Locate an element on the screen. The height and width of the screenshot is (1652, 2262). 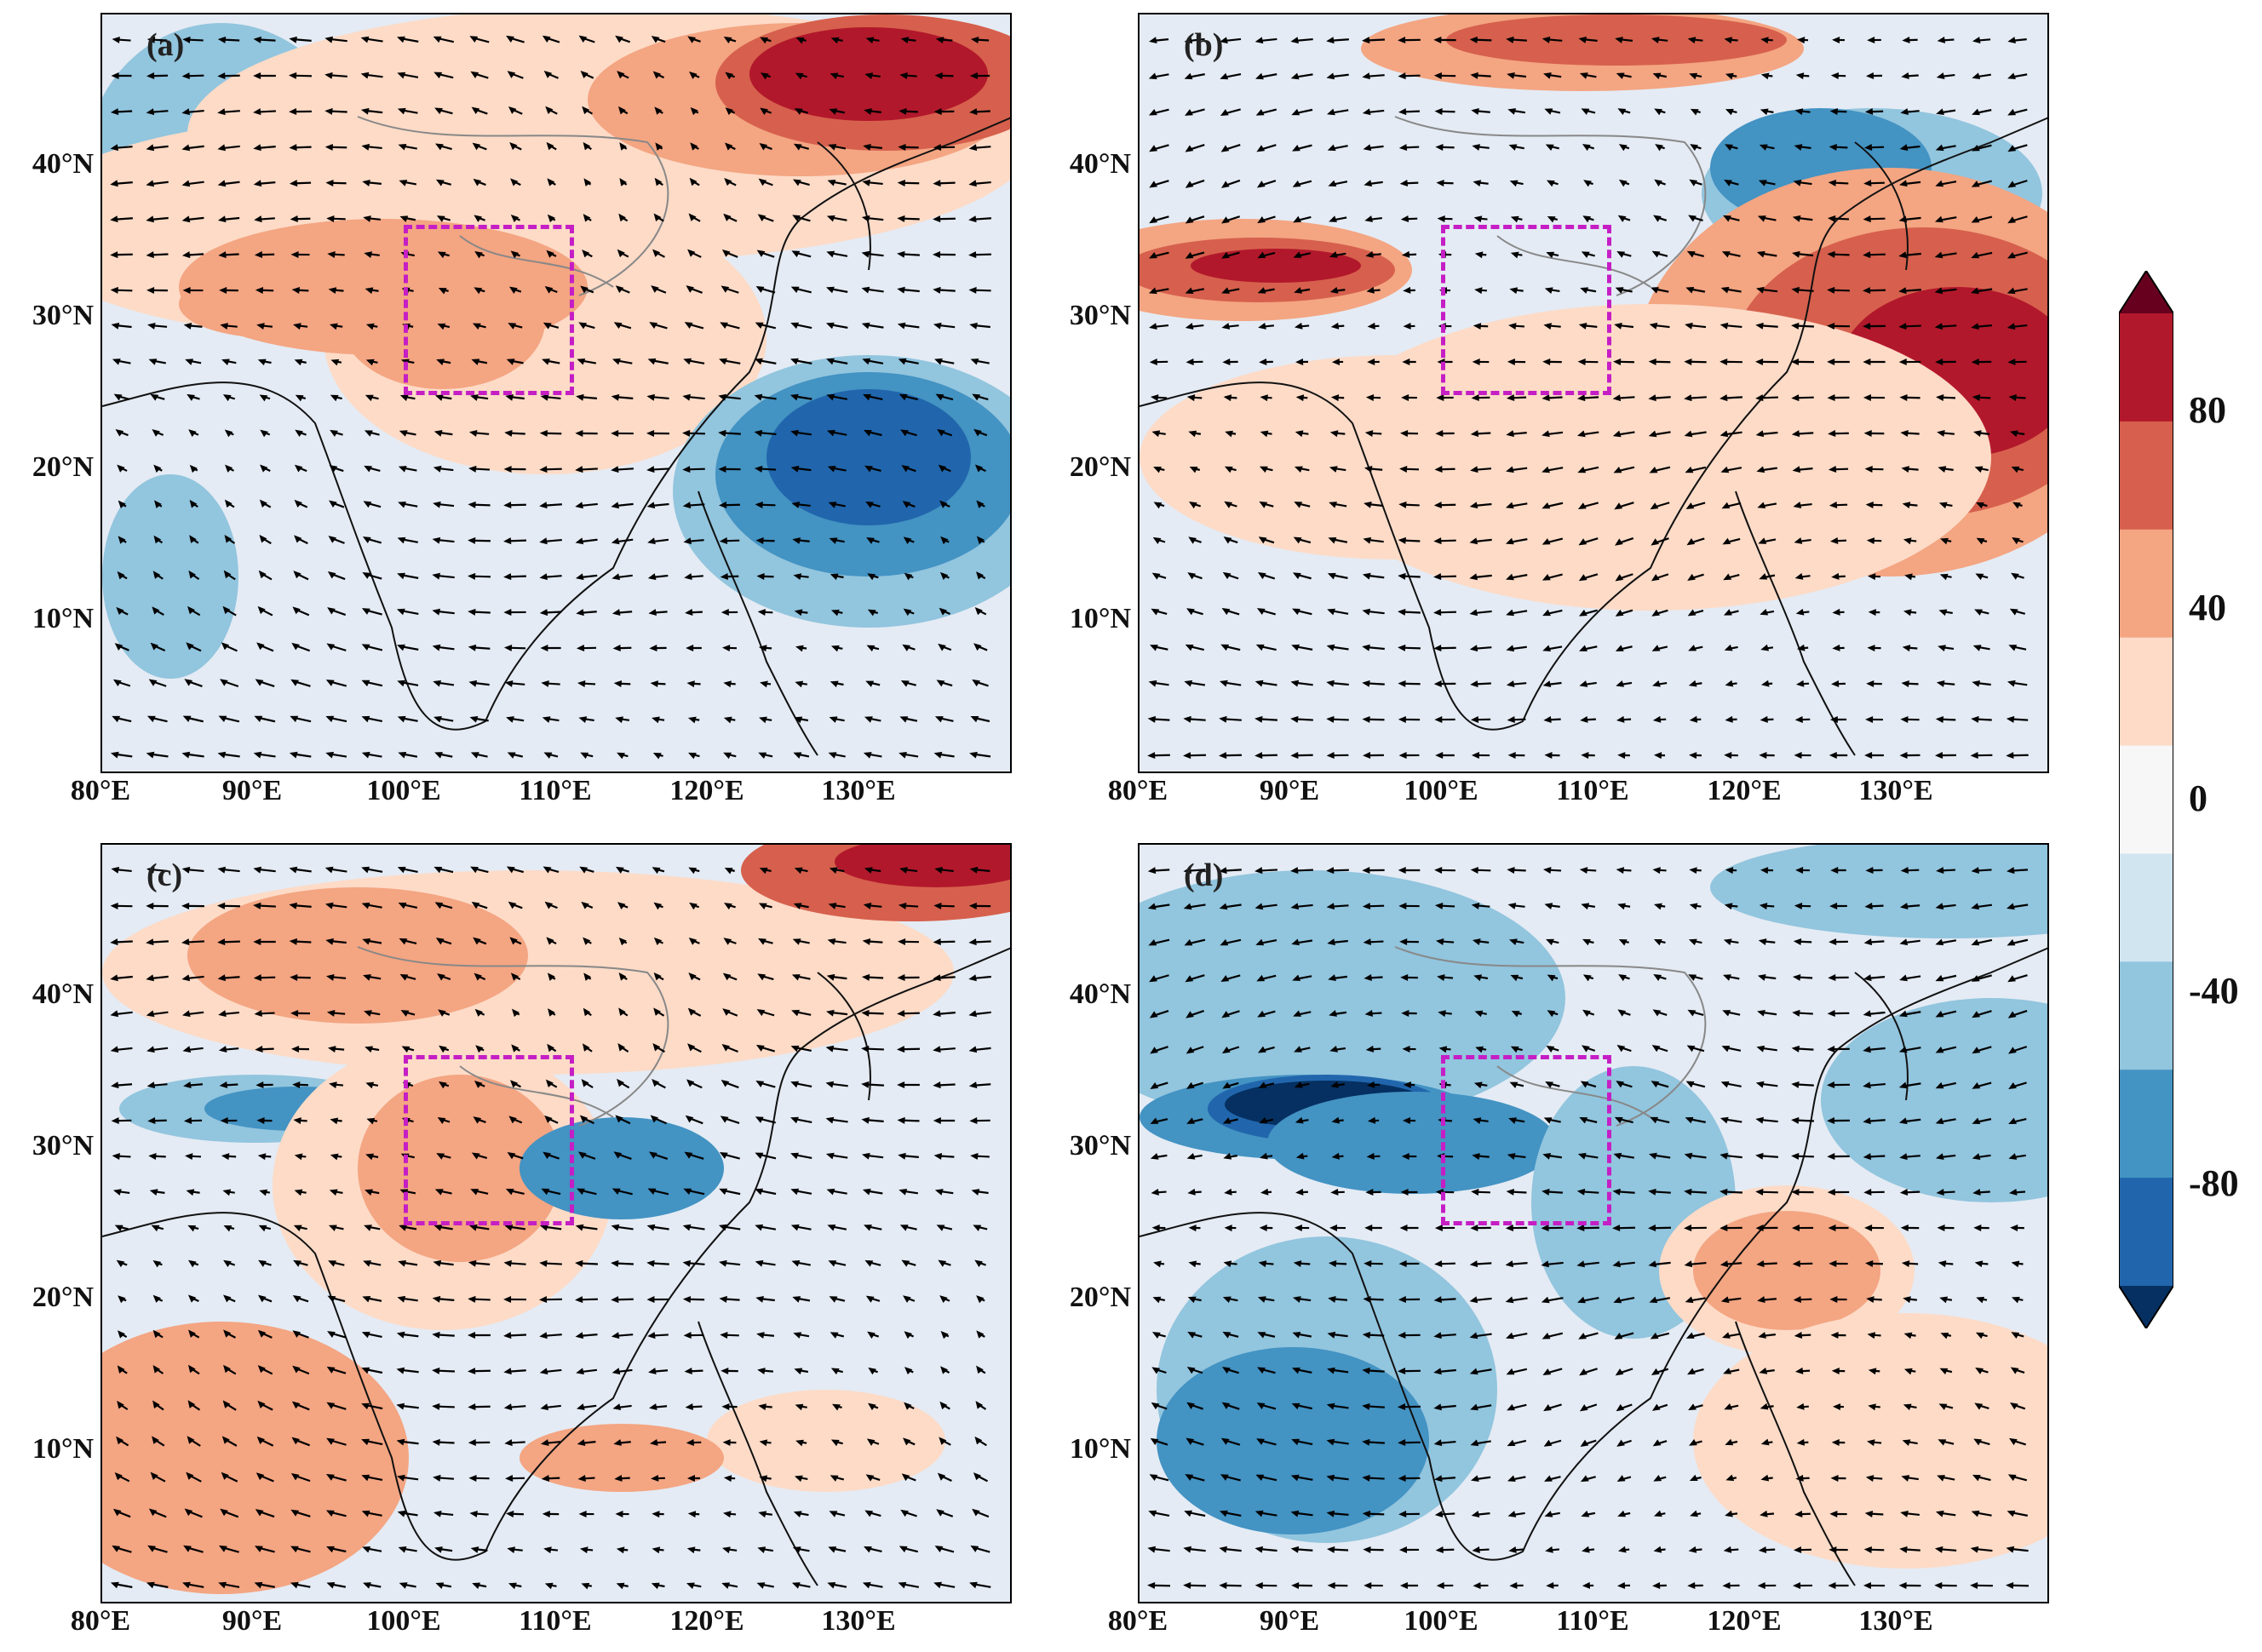
panel-label: (c) is located at coordinates (164, 875).